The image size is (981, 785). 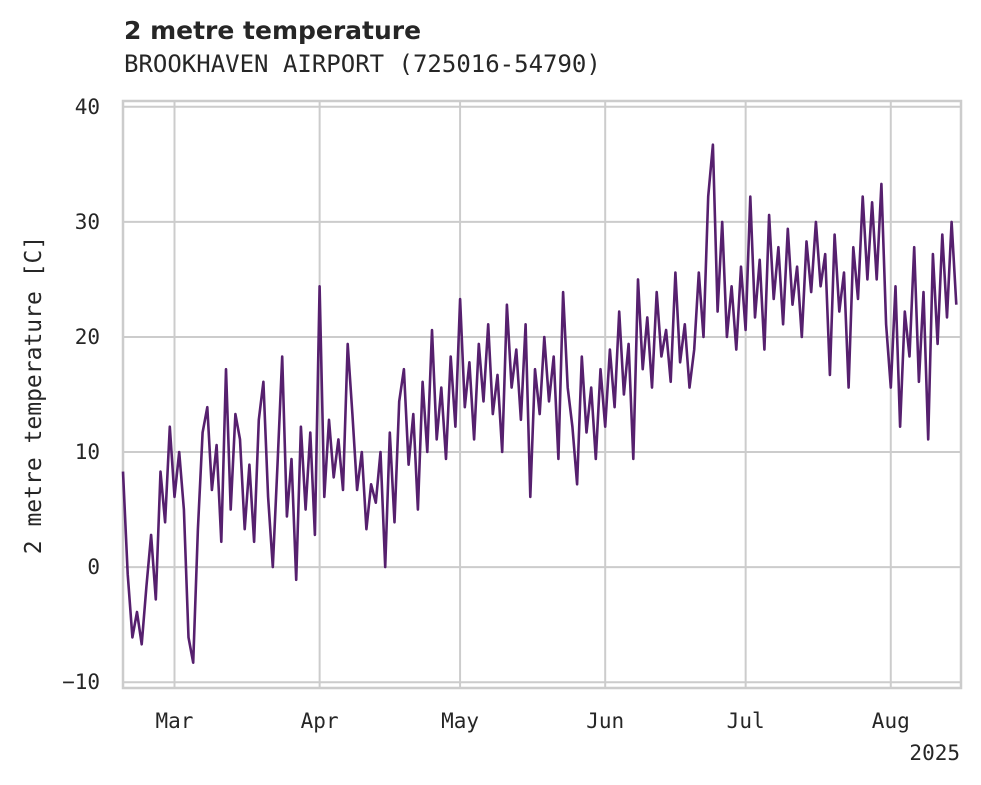 I want to click on x-tick-labels: Mar Apr May Jun Jul Aug, so click(x=533, y=721).